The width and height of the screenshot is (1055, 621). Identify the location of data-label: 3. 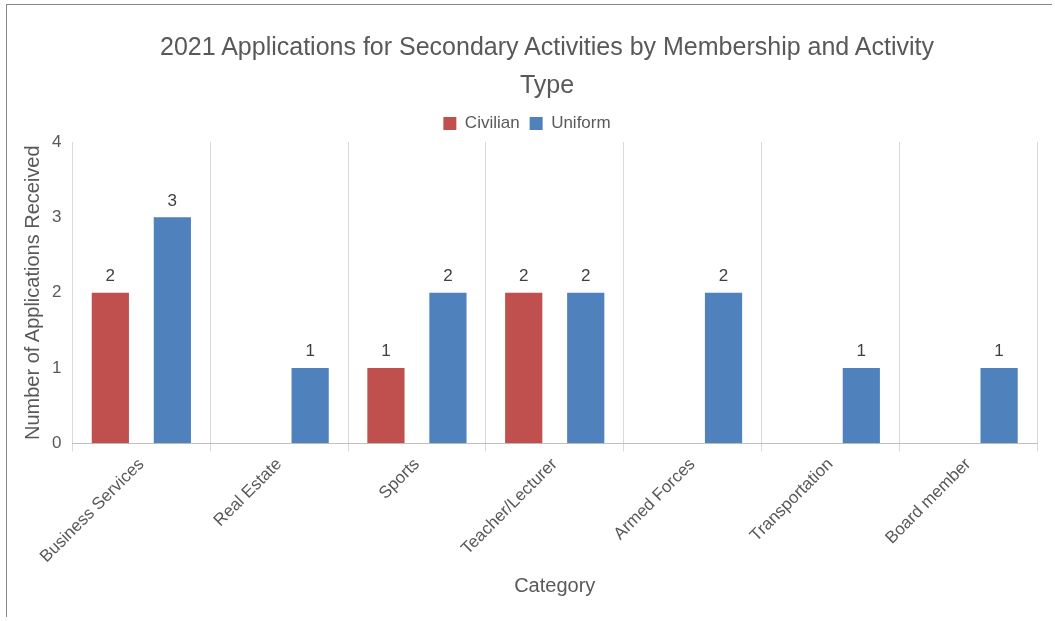
(172, 200).